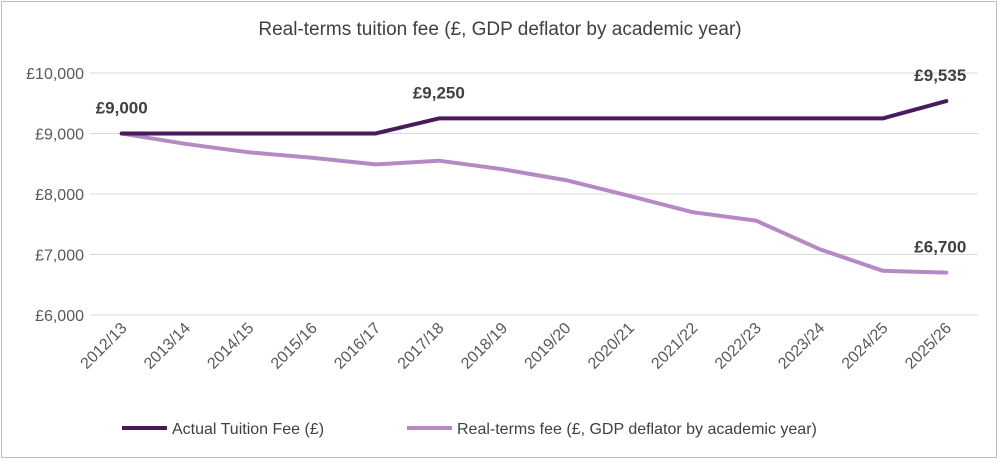 This screenshot has width=1000, height=461. What do you see at coordinates (104, 346) in the screenshot?
I see `x-tick-label: 2012/13` at bounding box center [104, 346].